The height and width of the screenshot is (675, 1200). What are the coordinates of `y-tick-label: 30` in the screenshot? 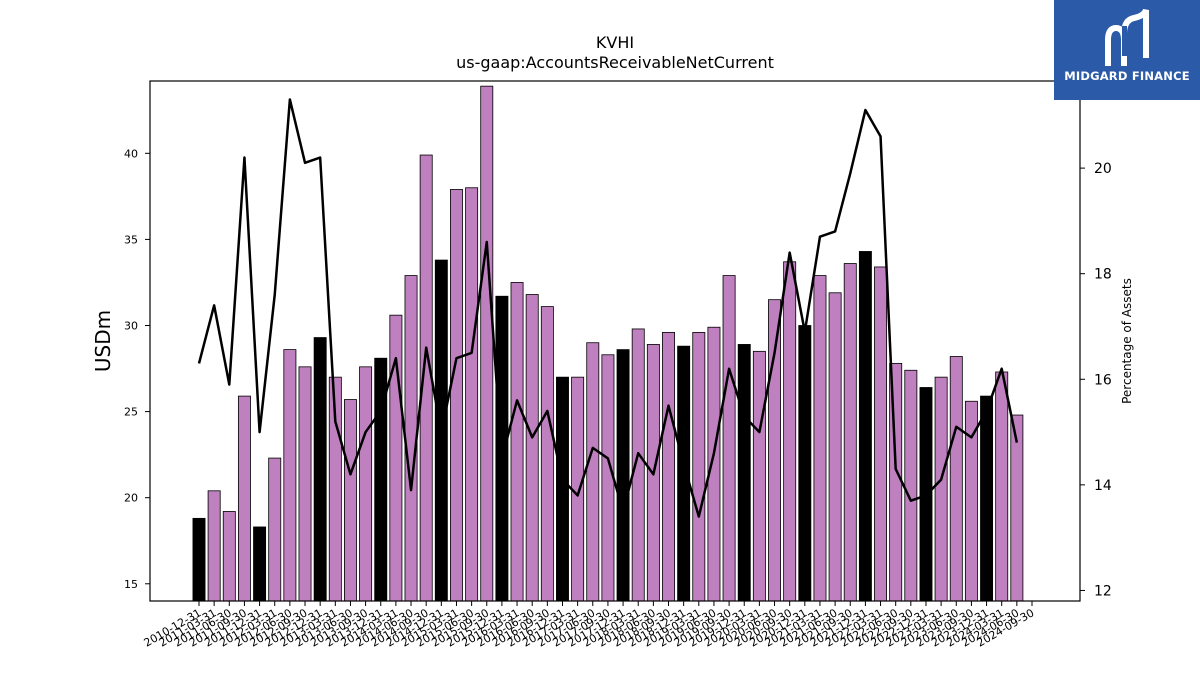 It's located at (131, 326).